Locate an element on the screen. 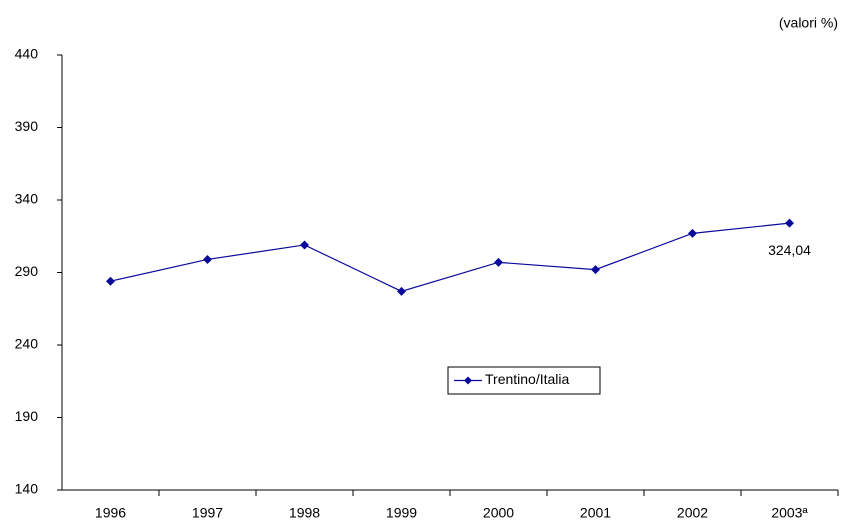 This screenshot has width=843, height=520. x-tick-label: 1999 is located at coordinates (401, 512).